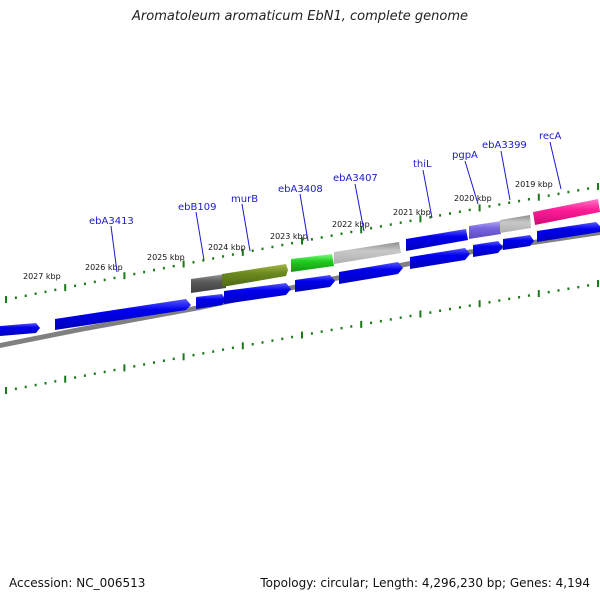 This screenshot has height=600, width=600. I want to click on scale-label: 2023 kbp, so click(289, 236).